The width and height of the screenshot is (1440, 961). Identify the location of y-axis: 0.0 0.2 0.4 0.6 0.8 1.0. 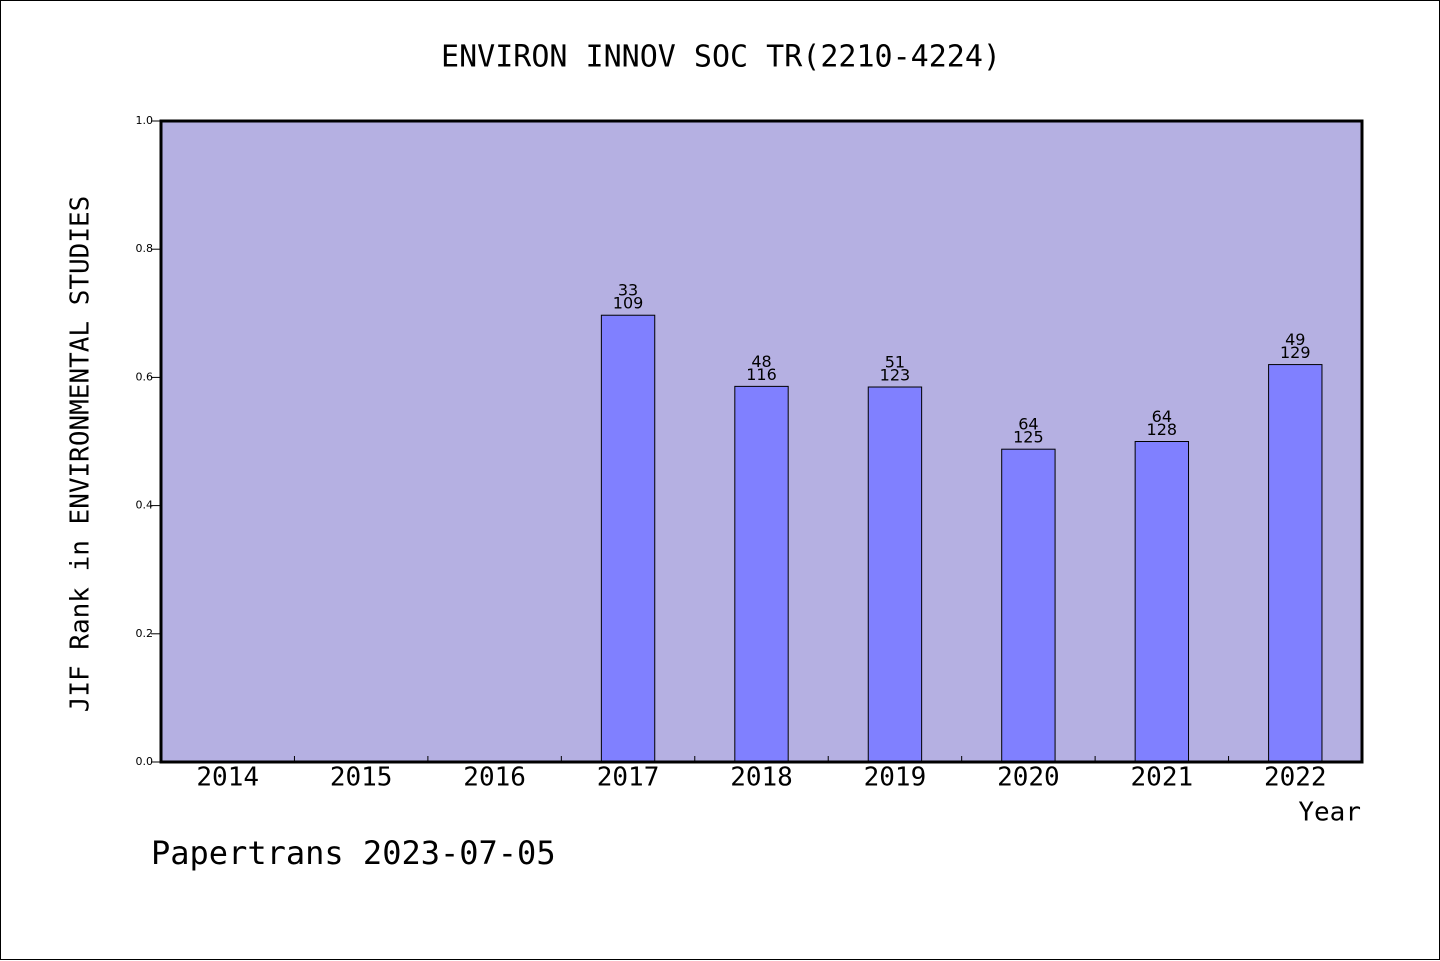
(148, 441).